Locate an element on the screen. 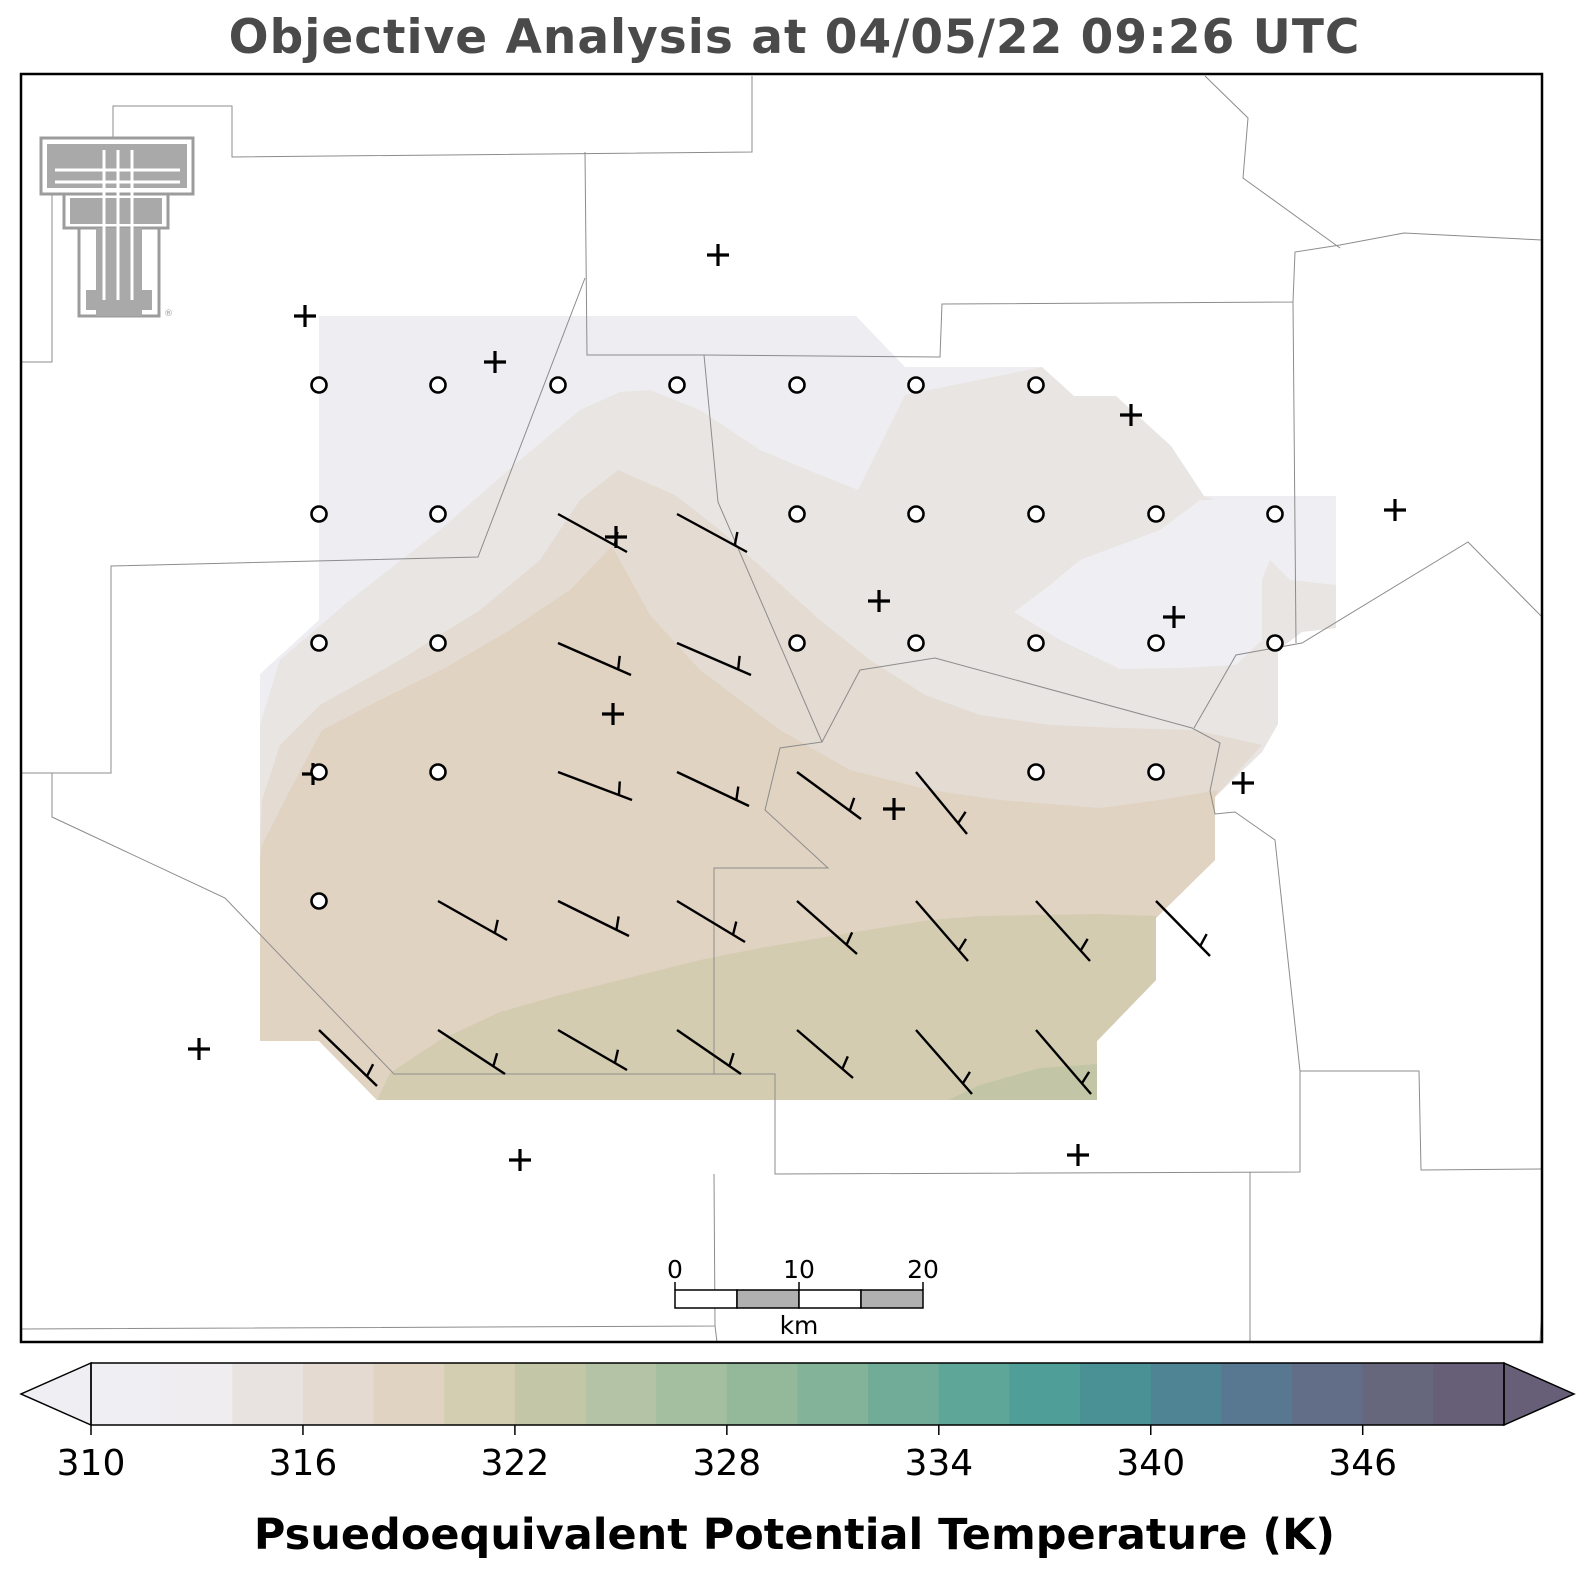 Image resolution: width=1589 pixels, height=1576 pixels. scale-tick-label: 0 is located at coordinates (675, 1269).